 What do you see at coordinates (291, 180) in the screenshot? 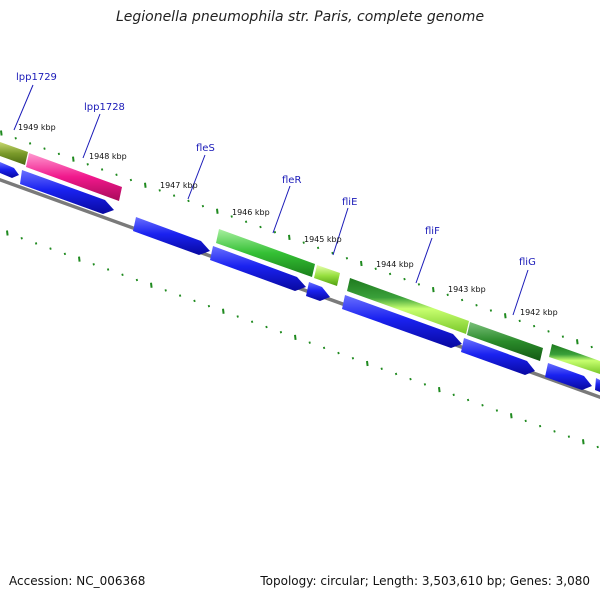
I see `gene-label: fleR` at bounding box center [291, 180].